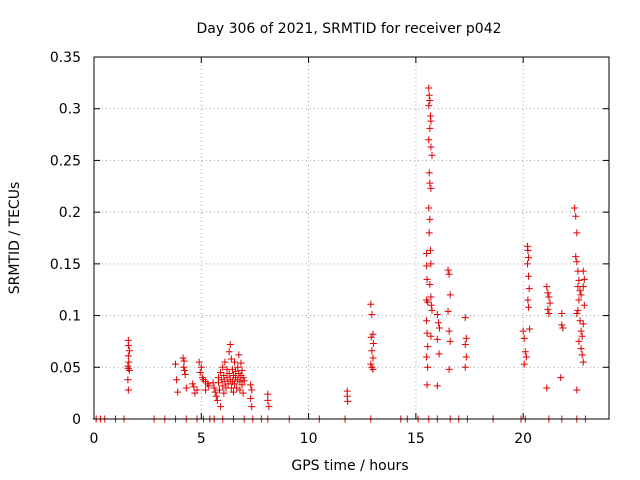  Describe the element at coordinates (65, 58) in the screenshot. I see `y-tick-label: 0.35` at that location.